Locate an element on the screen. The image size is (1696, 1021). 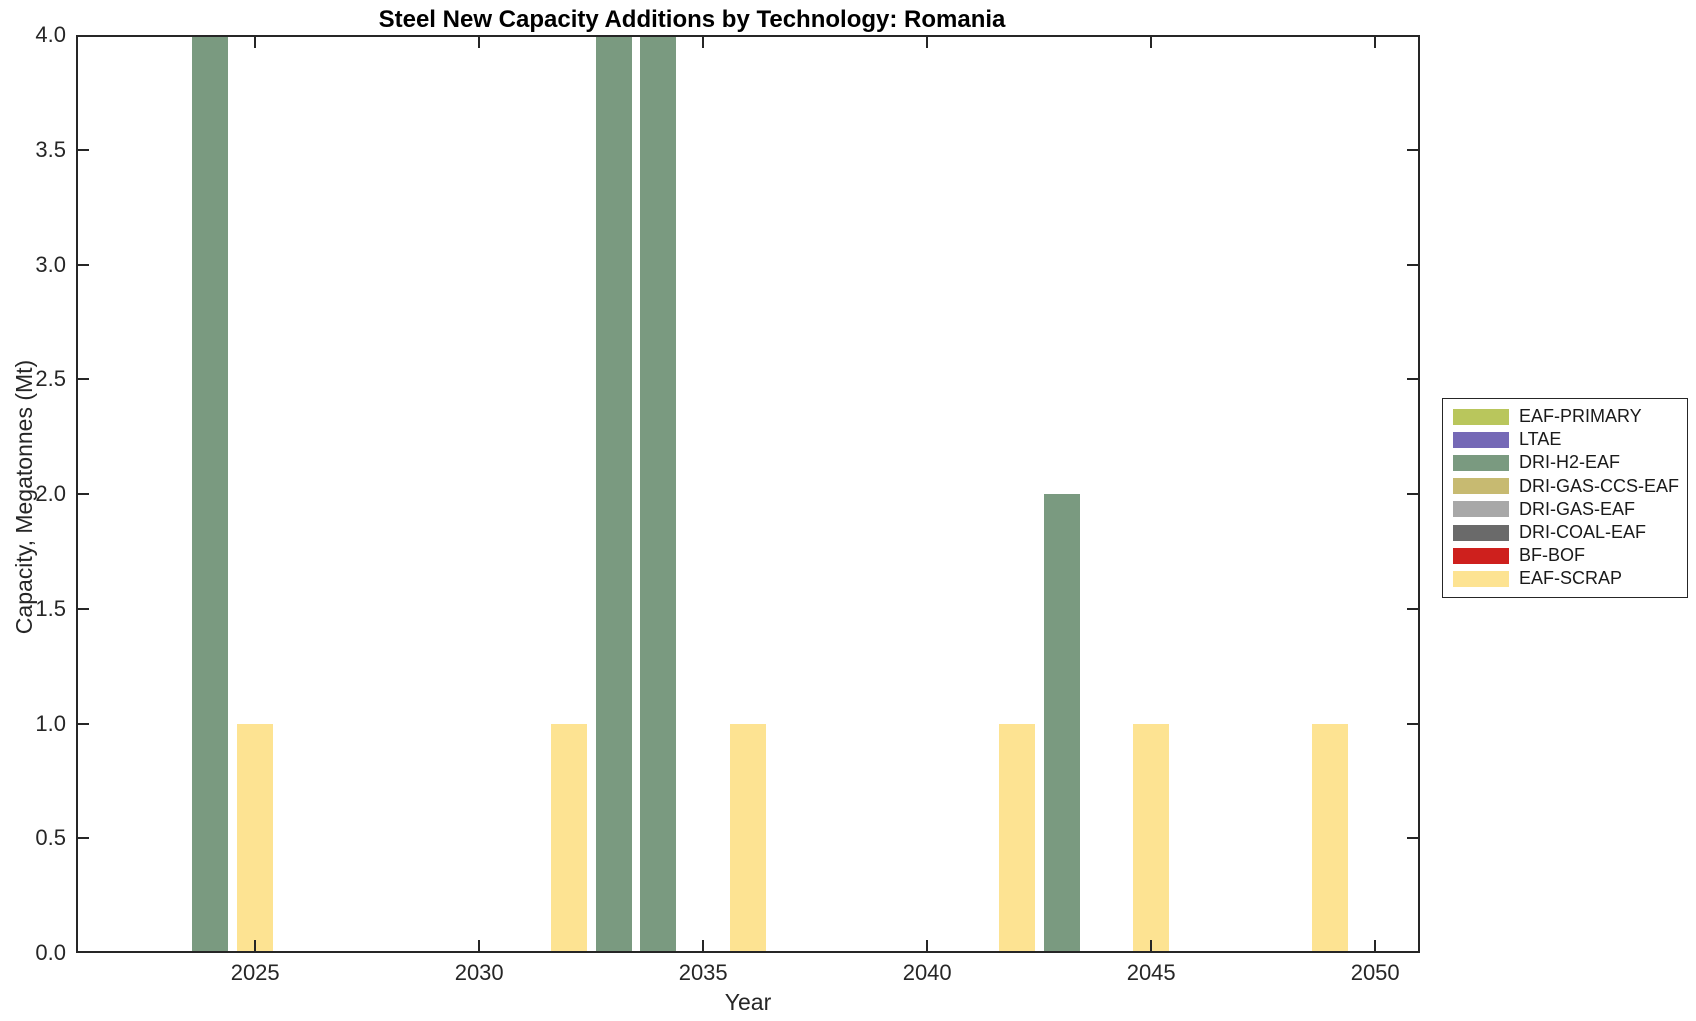
legend-row-dri-coal-eaf: DRI-COAL-EAF is located at coordinates (1565, 532).